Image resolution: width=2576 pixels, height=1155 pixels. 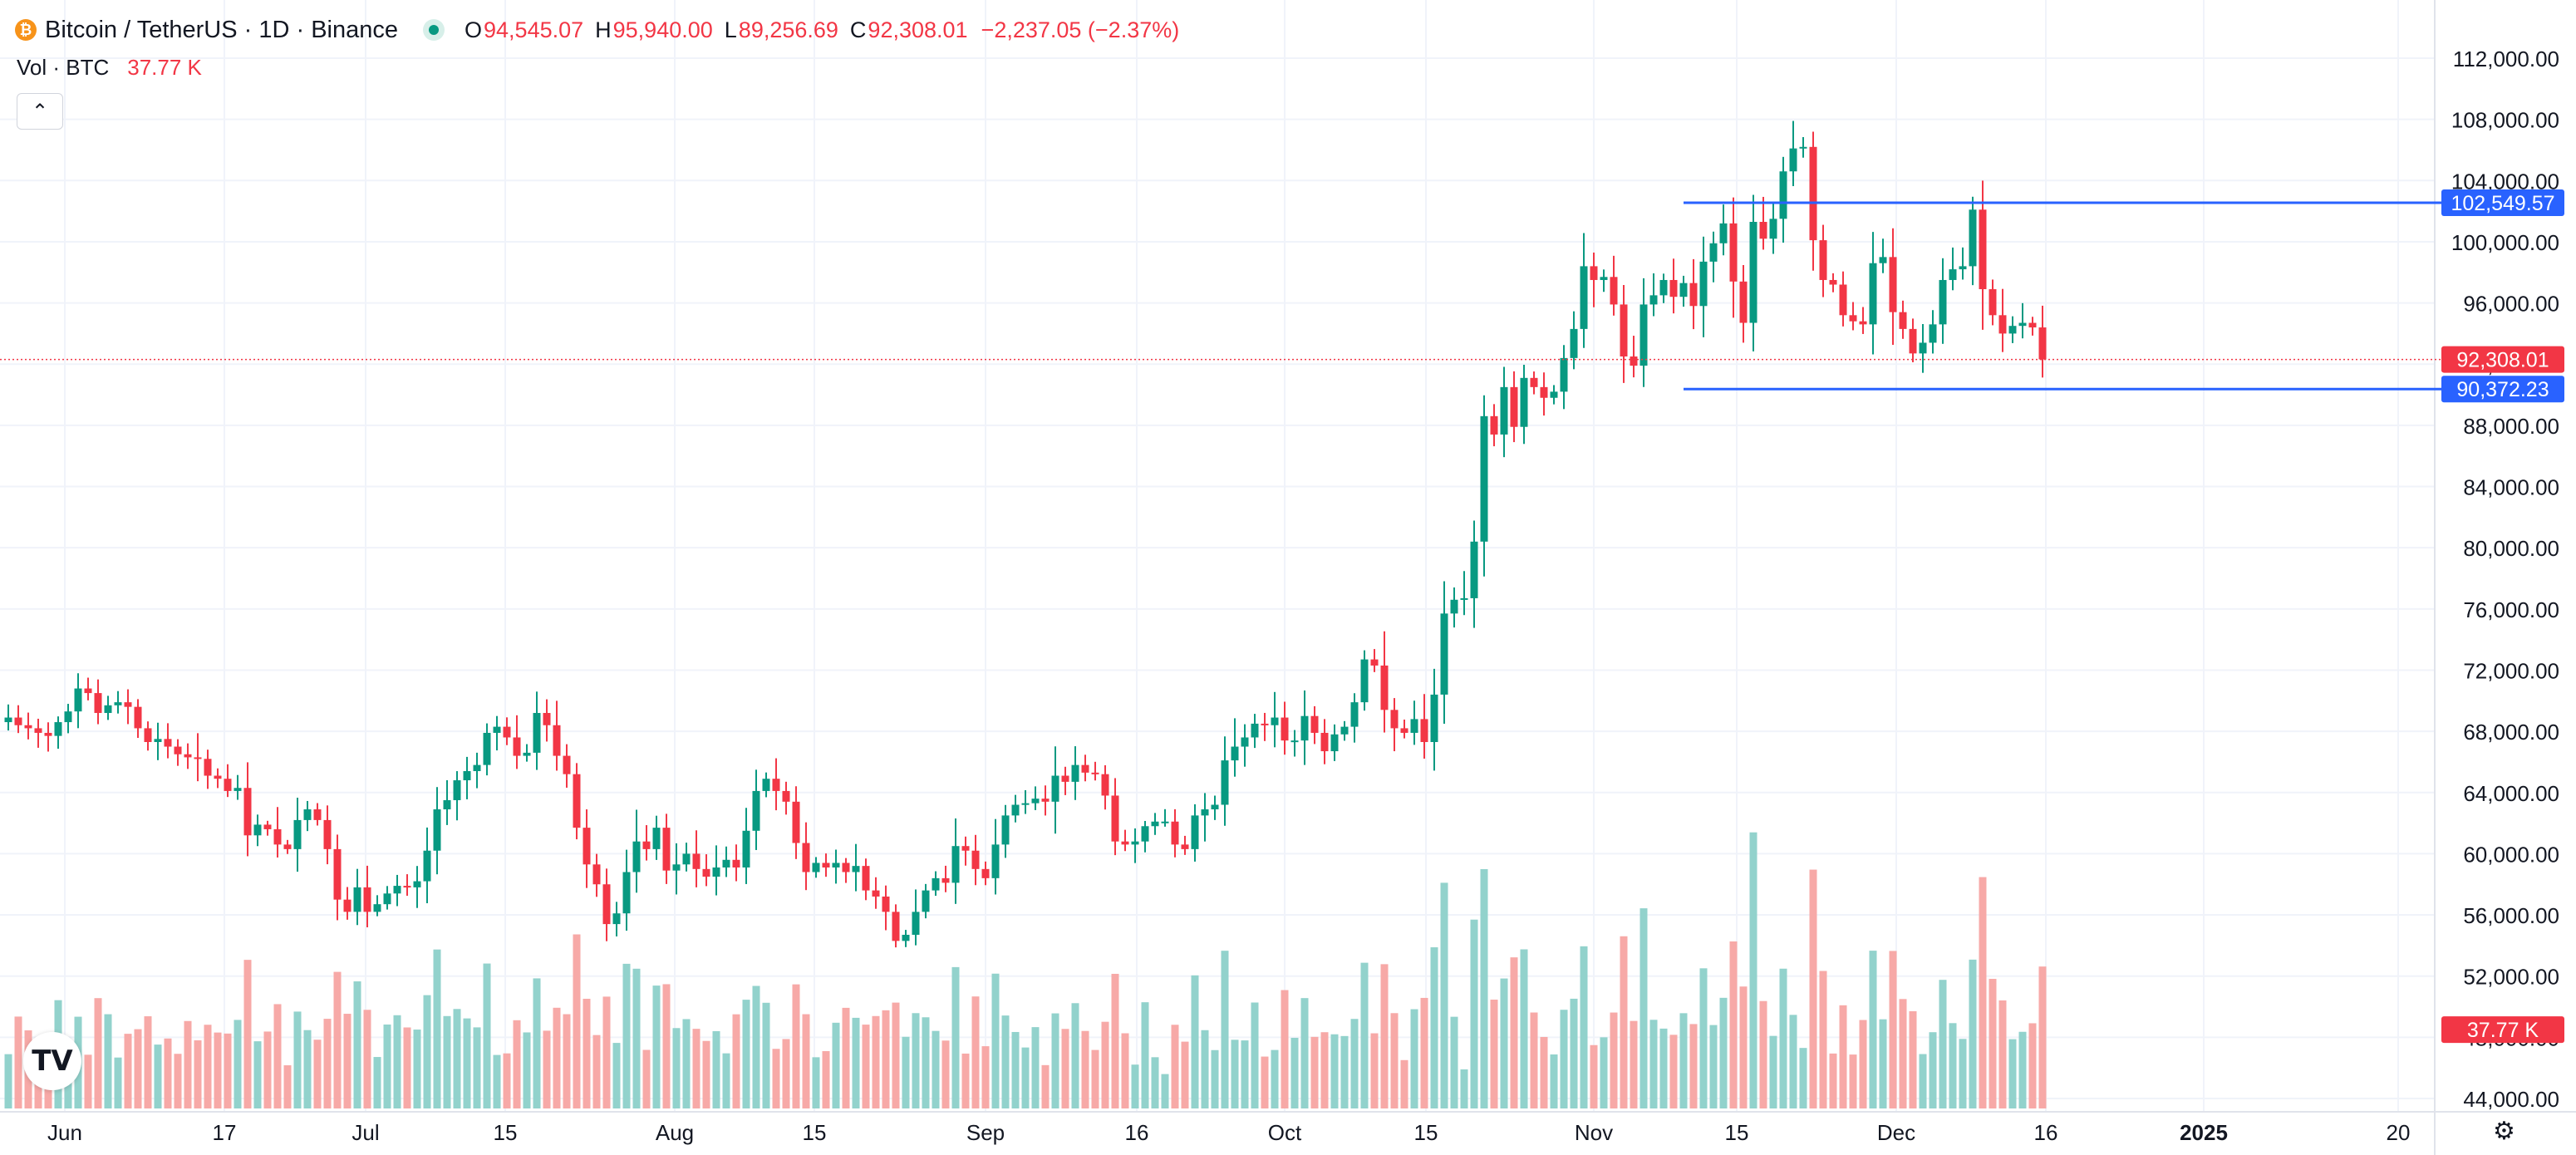 I want to click on high-value: 95,940.00, so click(x=662, y=30).